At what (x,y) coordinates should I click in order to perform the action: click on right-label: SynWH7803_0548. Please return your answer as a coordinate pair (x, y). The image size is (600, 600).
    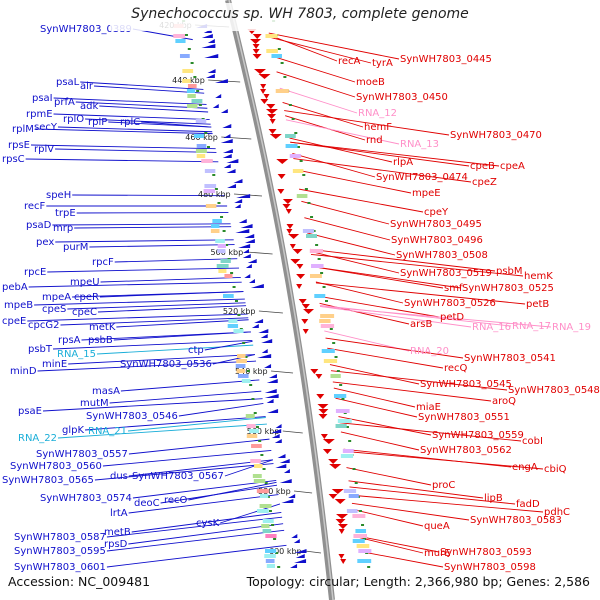
    Looking at the image, I should click on (554, 390).